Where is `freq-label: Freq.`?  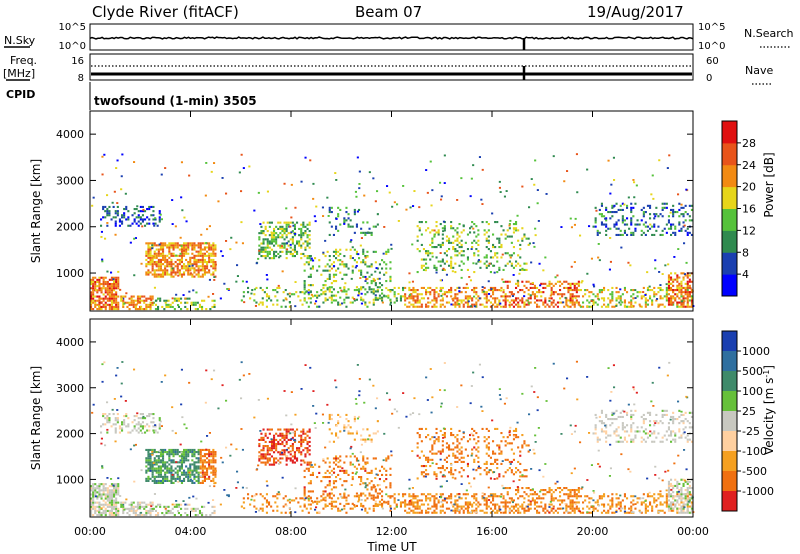 freq-label: Freq. is located at coordinates (23, 60).